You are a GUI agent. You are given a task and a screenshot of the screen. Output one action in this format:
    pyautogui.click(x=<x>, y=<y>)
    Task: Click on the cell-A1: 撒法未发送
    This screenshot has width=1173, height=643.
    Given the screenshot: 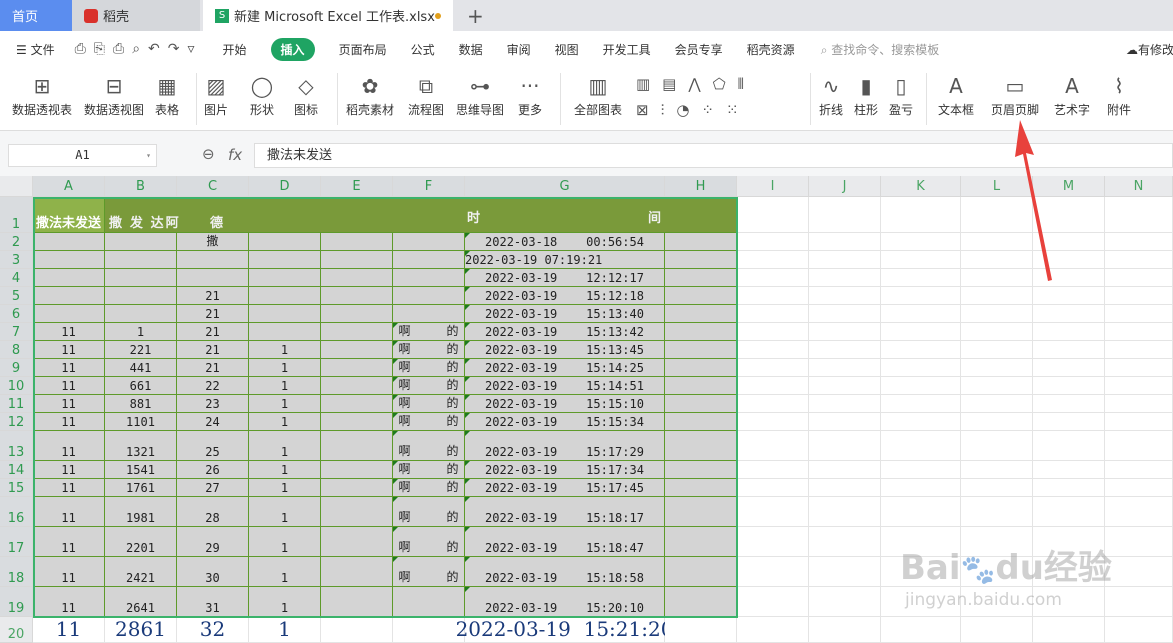 What is the action you would take?
    pyautogui.click(x=69, y=215)
    